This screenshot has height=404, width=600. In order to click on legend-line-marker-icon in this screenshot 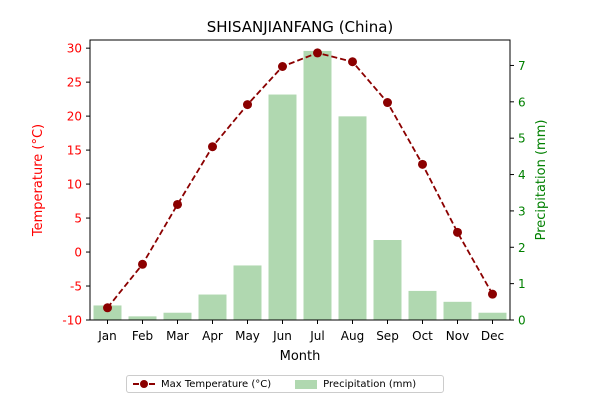, I will do `click(144, 384)`.